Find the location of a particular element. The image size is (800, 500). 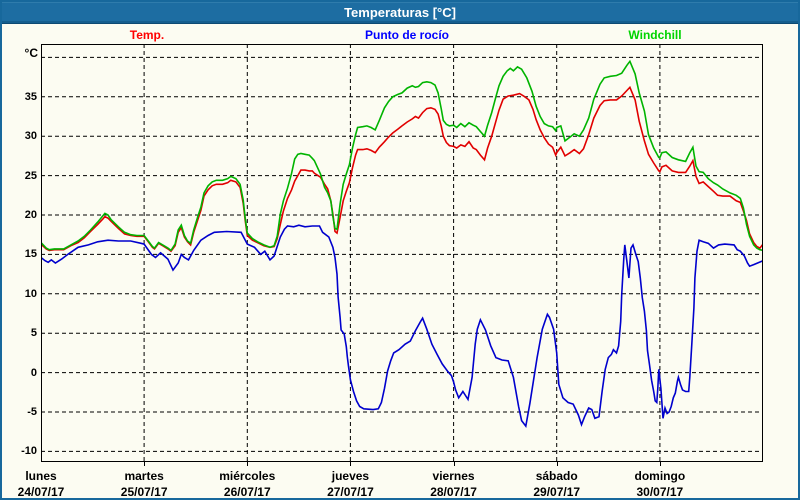

window-title: Temperaturas [°C] is located at coordinates (400, 12).